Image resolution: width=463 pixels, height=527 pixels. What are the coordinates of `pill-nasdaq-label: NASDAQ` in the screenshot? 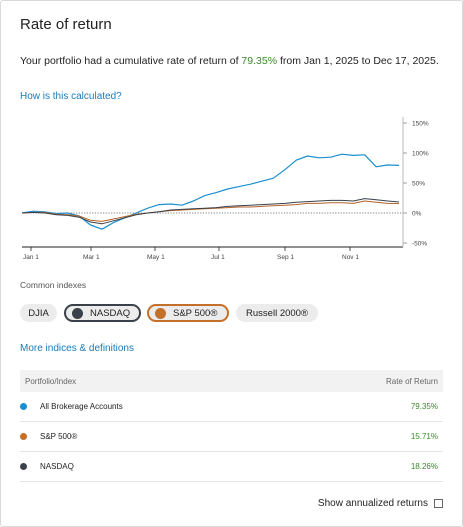 It's located at (110, 313).